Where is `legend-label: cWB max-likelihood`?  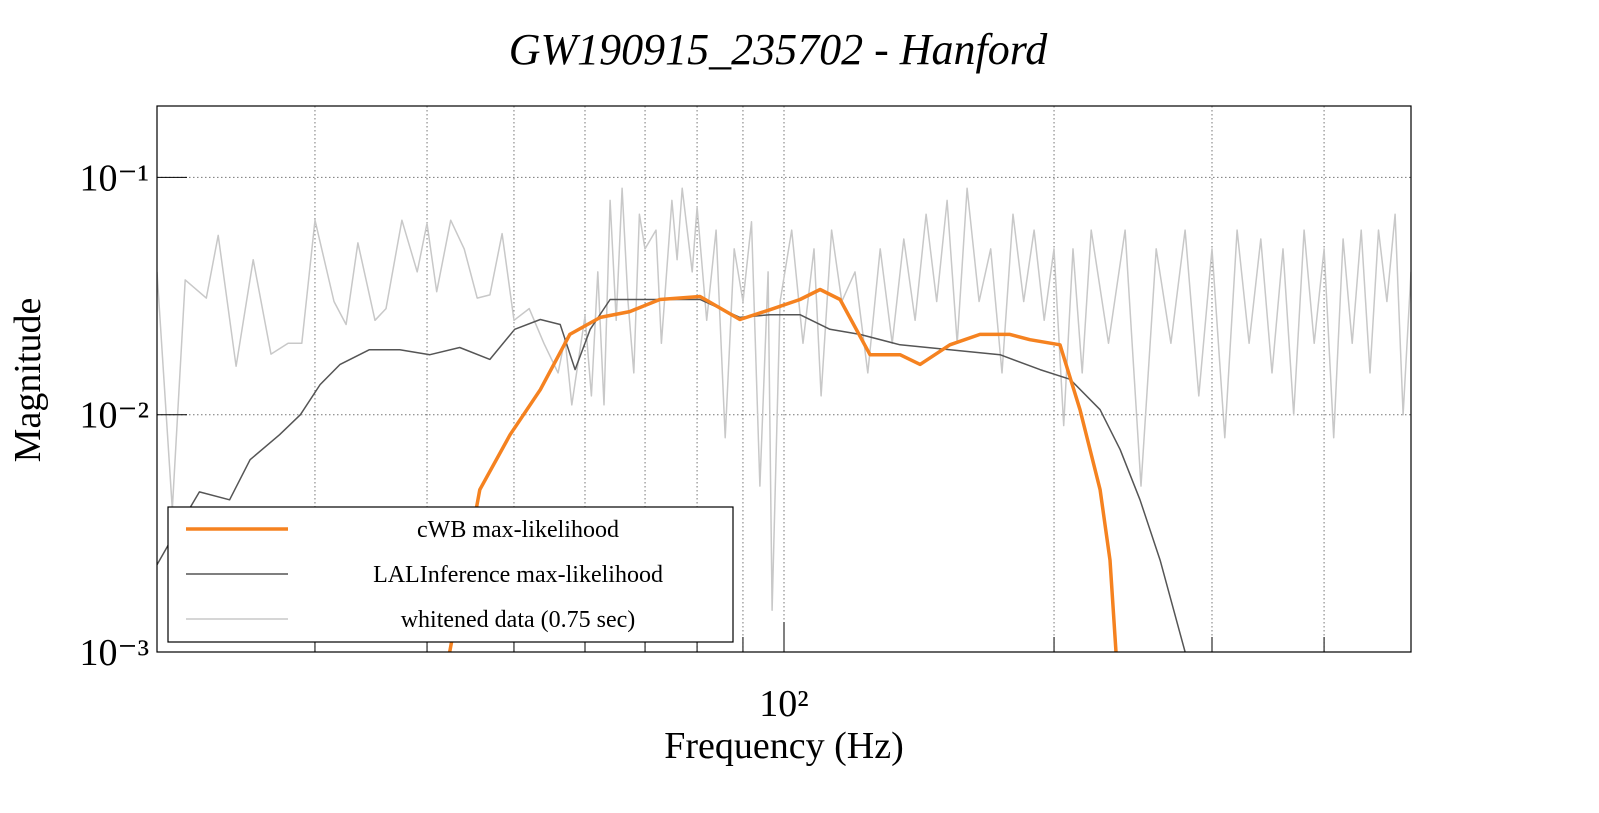 legend-label: cWB max-likelihood is located at coordinates (518, 530).